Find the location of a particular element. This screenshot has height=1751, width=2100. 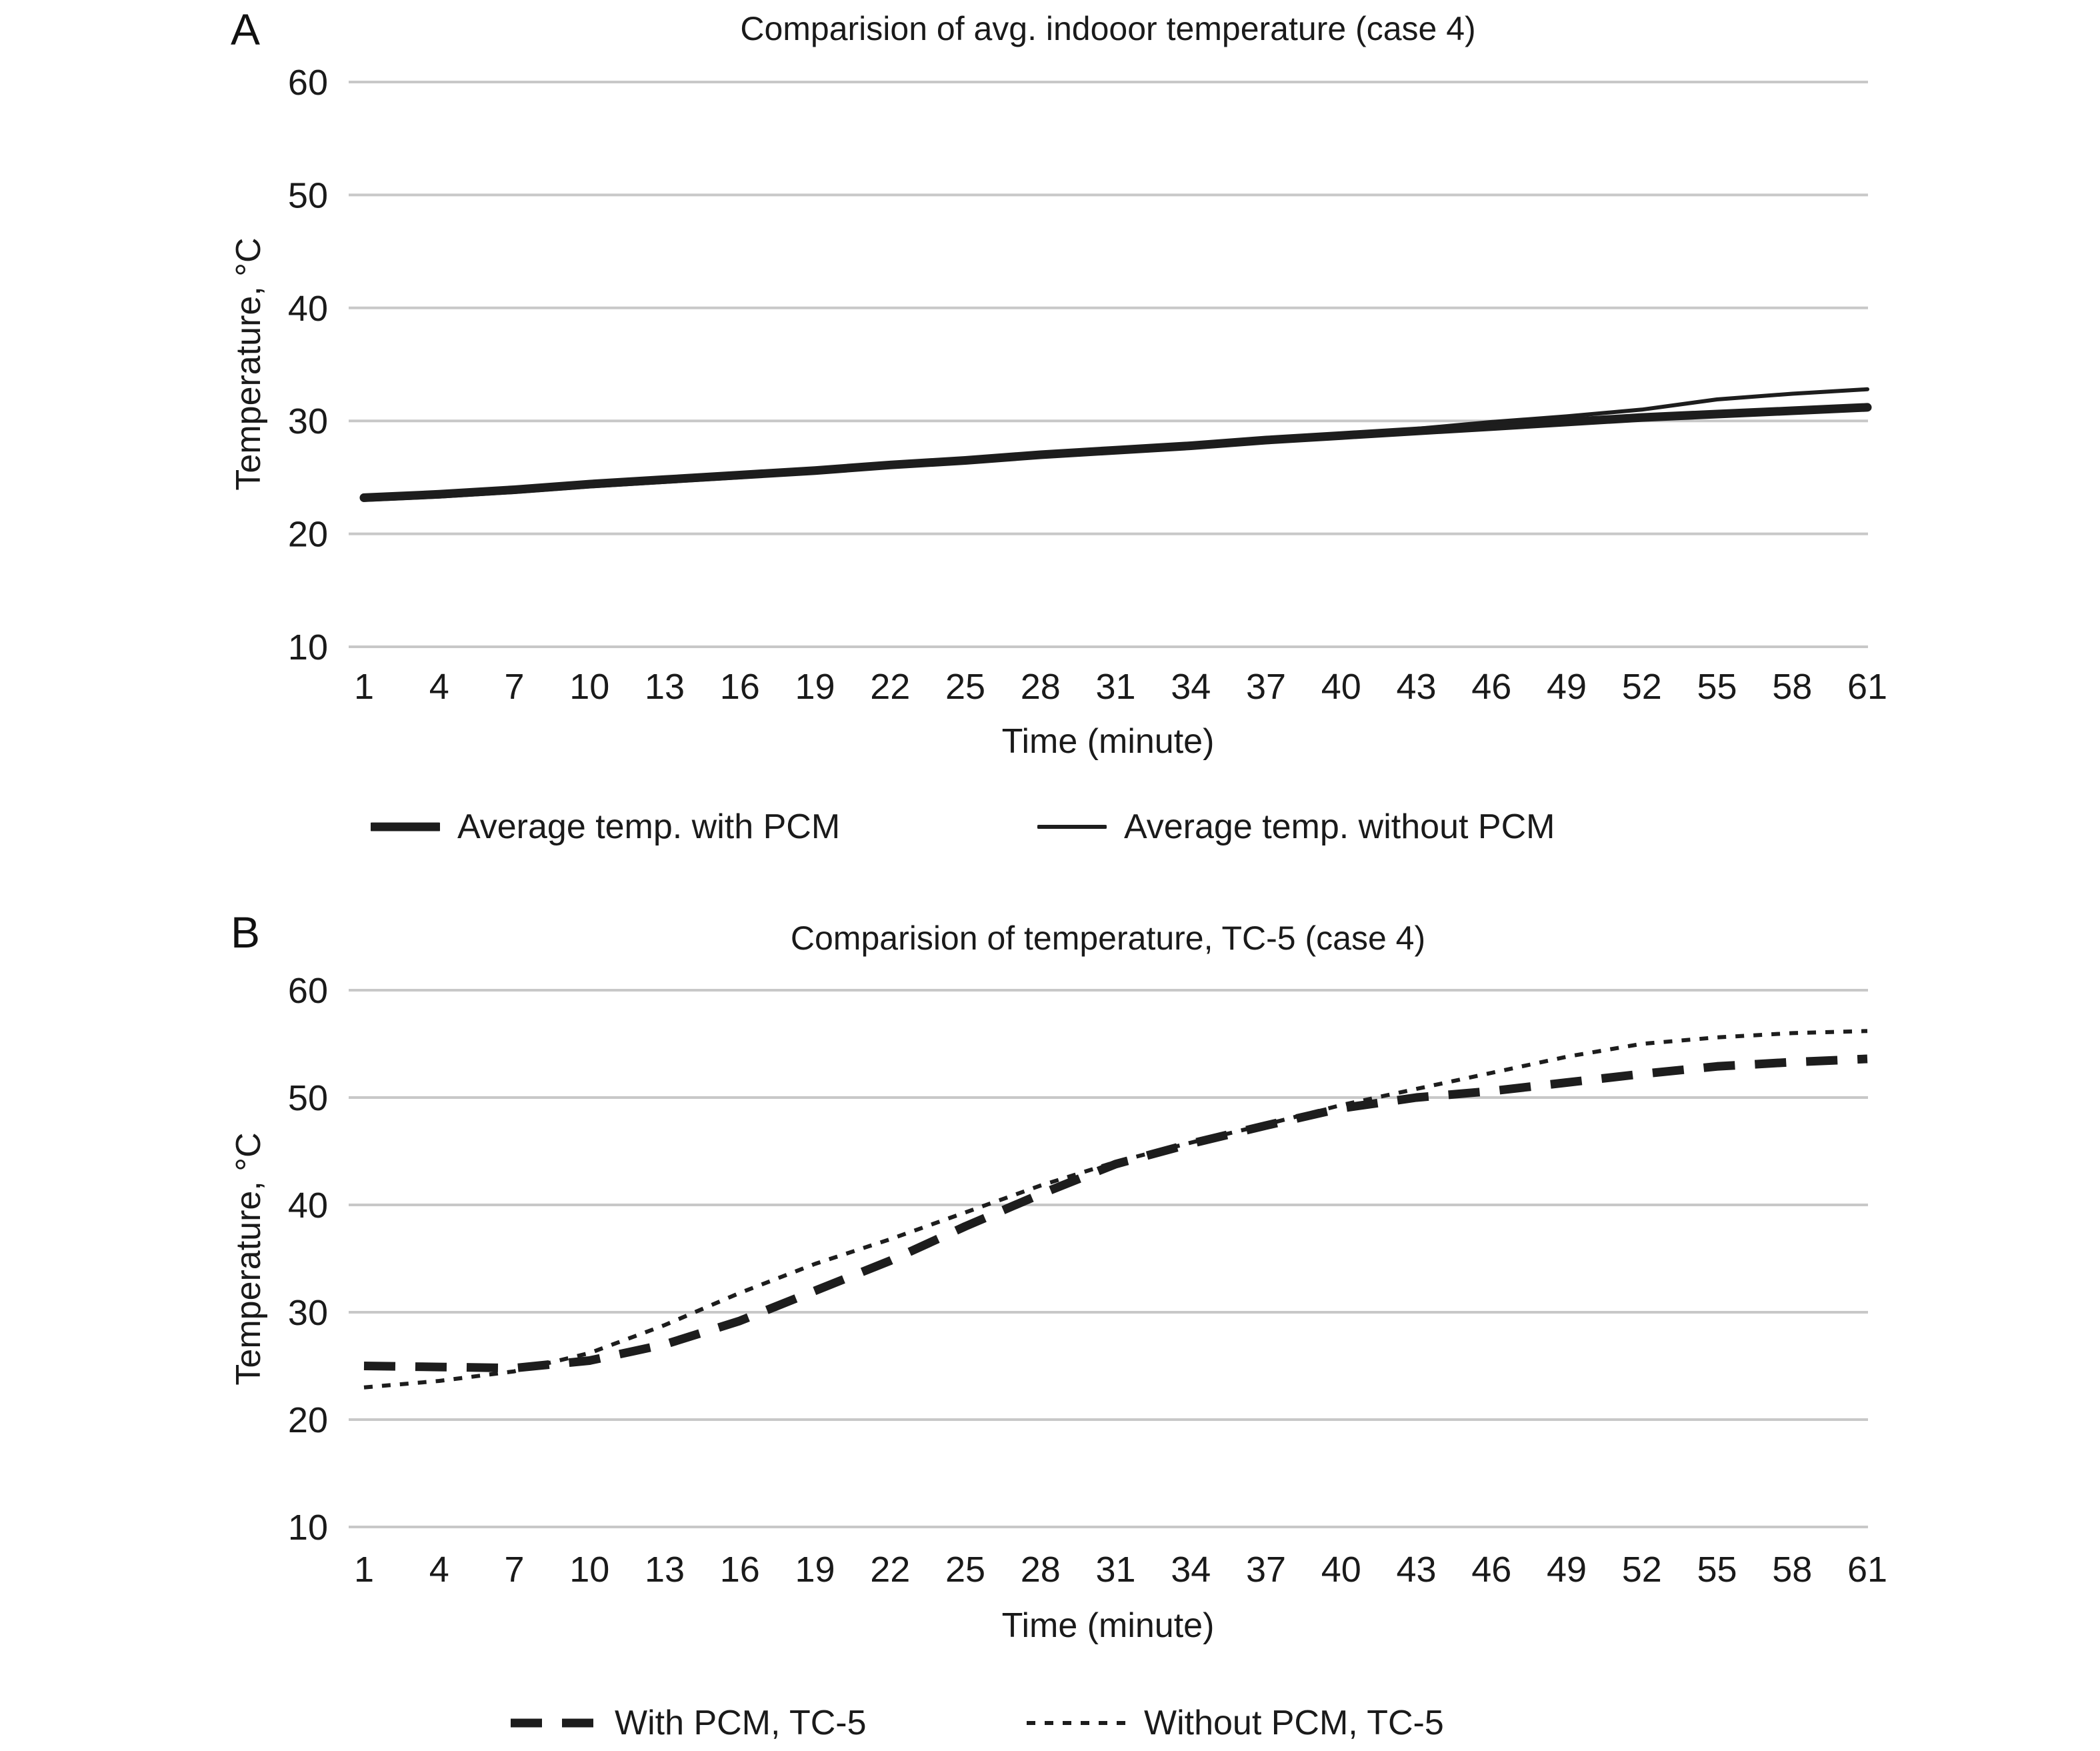

series-line-average-temp-without-pcm is located at coordinates (1115, 444).